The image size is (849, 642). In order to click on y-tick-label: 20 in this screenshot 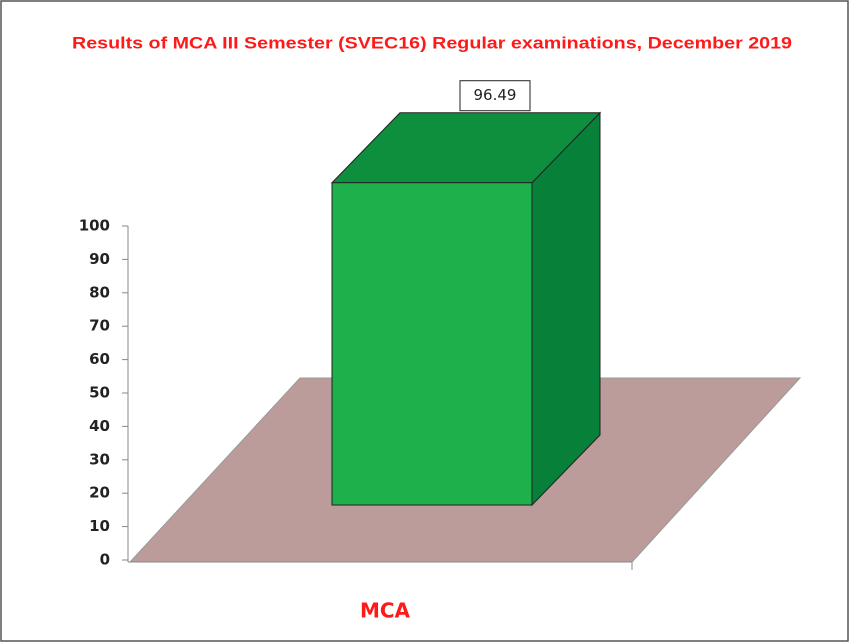, I will do `click(99, 493)`.